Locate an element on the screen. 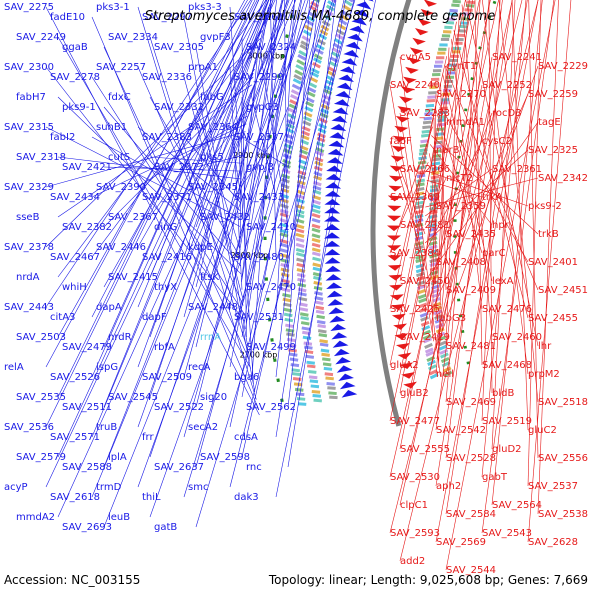 The width and height of the screenshot is (600, 600). forward-gene-label: pks9-1 is located at coordinates (79, 107).